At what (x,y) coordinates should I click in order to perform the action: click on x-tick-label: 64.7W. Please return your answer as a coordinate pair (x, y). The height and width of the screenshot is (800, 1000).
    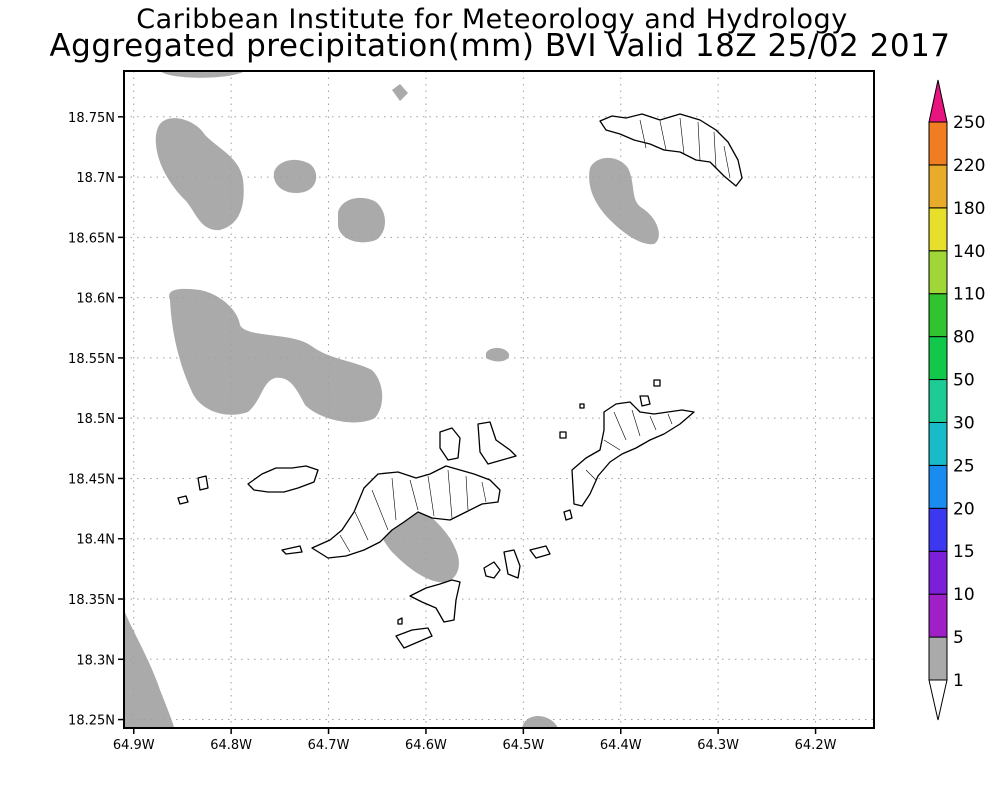
    Looking at the image, I should click on (329, 745).